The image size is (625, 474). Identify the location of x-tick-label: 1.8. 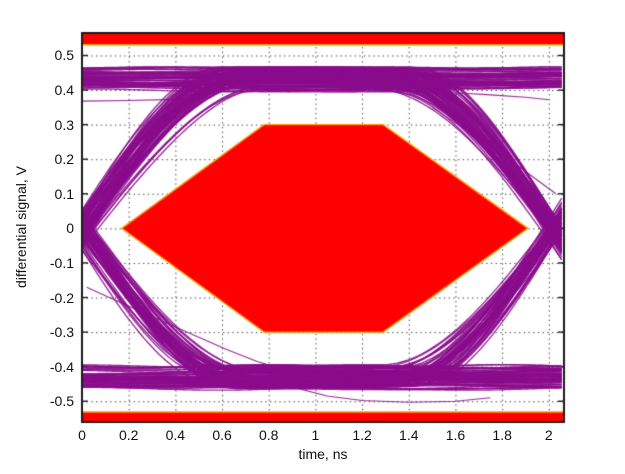
(502, 435).